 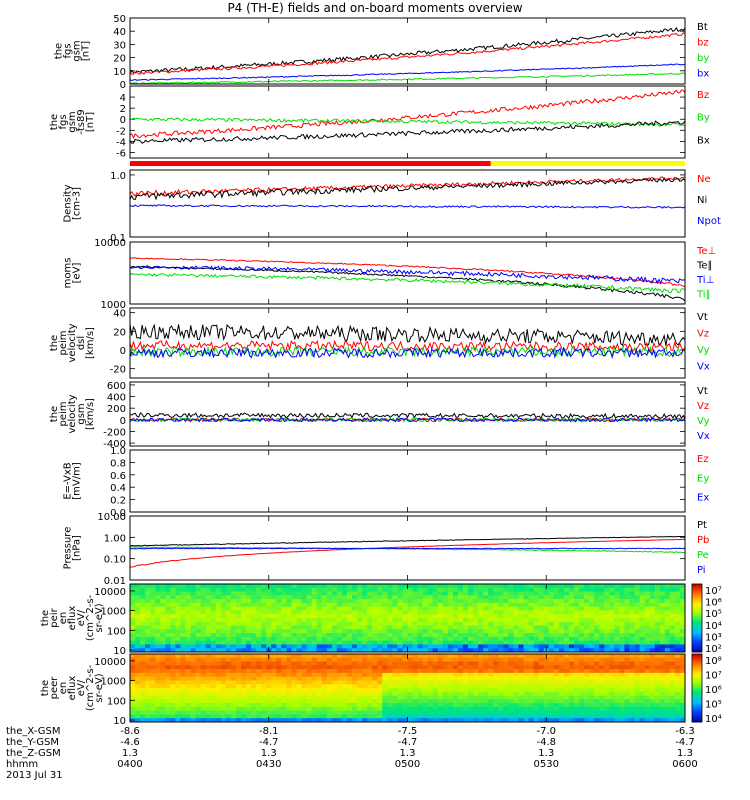 What do you see at coordinates (713, 603) in the screenshot?
I see `colorbar-tick-label: 10⁶` at bounding box center [713, 603].